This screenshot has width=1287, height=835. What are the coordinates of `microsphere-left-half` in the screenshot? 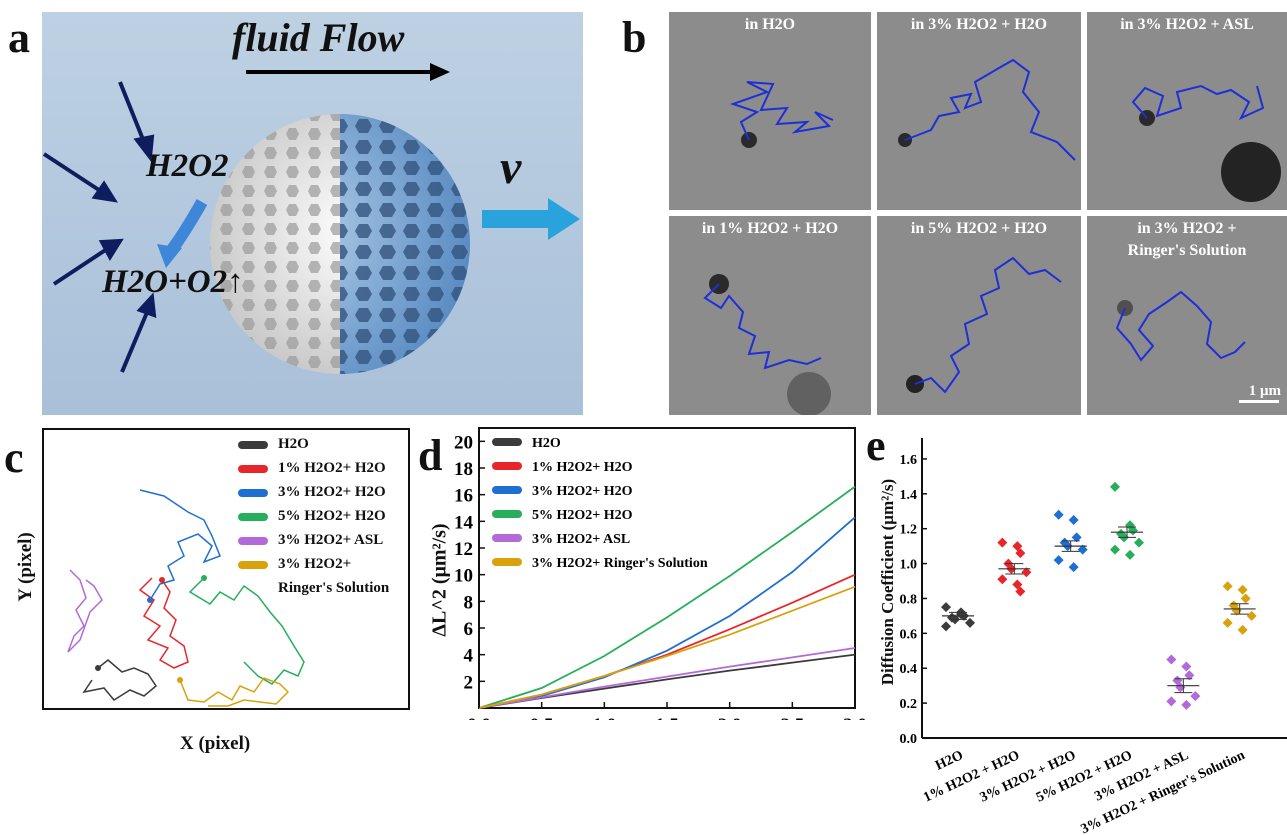 It's located at (275, 244).